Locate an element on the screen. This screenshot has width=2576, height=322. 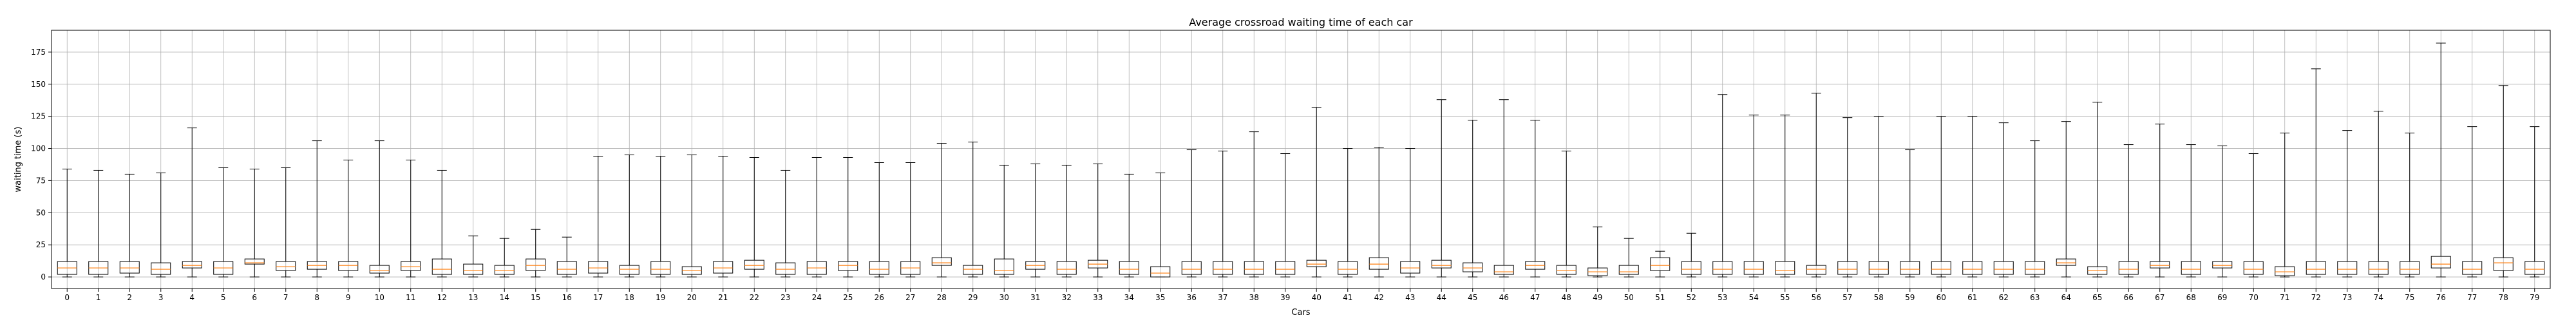
y-tick-label: 150 is located at coordinates (38, 84).